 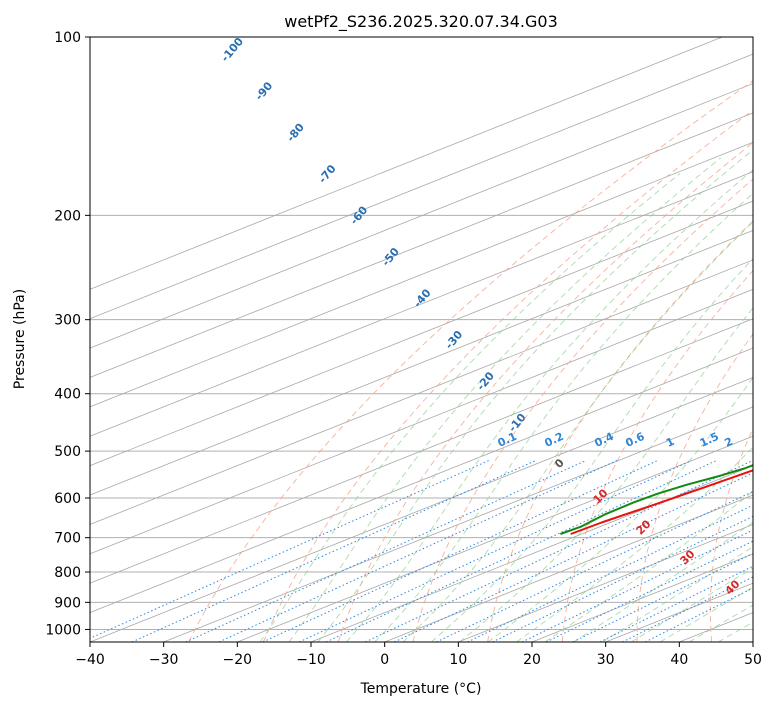 I want to click on y-axis-label: Pressure (hPa), so click(x=20, y=339).